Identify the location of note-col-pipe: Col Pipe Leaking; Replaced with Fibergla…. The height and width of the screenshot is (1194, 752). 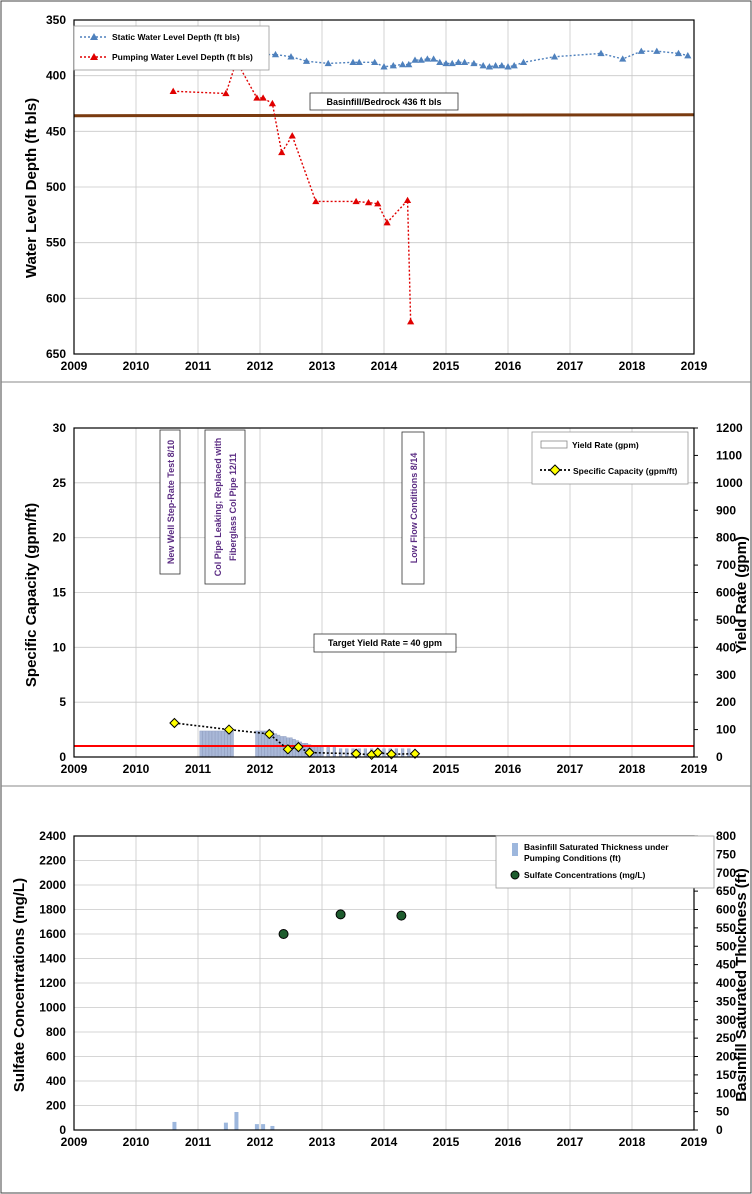
(225, 507).